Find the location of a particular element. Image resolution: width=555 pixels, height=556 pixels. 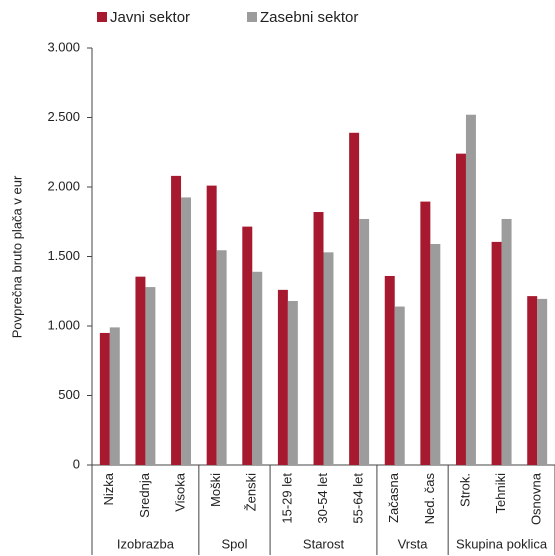

x-tick-label: Visoka is located at coordinates (179, 492).